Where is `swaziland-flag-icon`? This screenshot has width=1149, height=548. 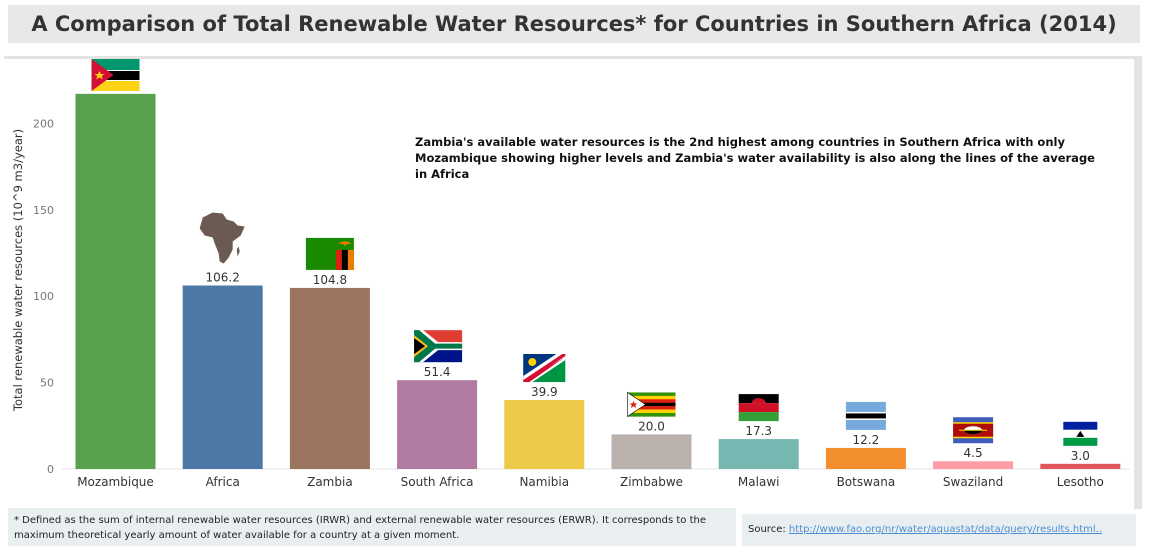
swaziland-flag-icon is located at coordinates (973, 430).